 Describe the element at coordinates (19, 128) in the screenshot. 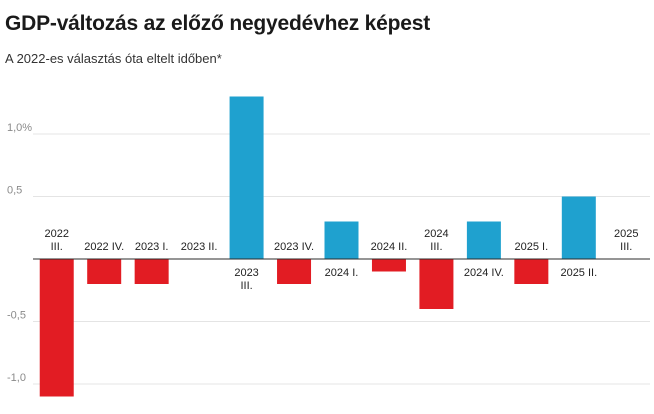

I see `y-tick-label: 1,0%` at that location.